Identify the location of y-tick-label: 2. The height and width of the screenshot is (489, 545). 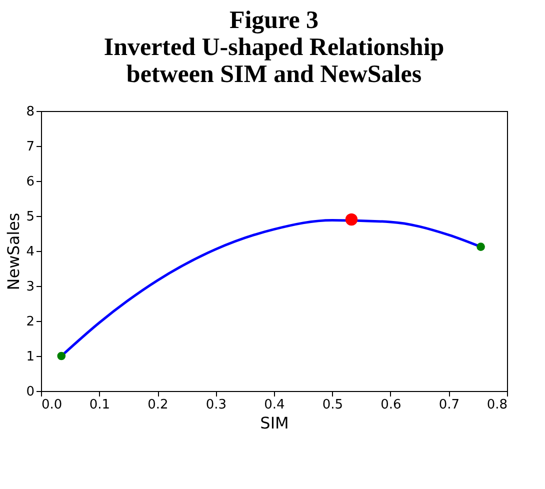
(30, 322).